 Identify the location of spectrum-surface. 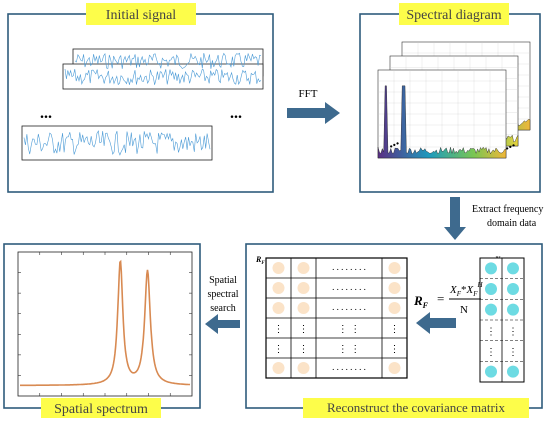
(442, 122).